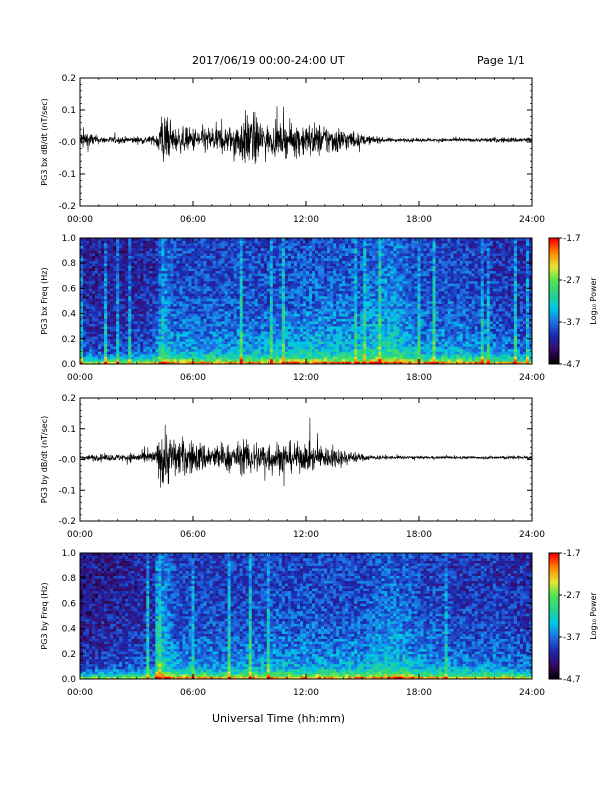 This screenshot has height=792, width=612. Describe the element at coordinates (67, 175) in the screenshot. I see `y-tick-label: -0.1` at that location.